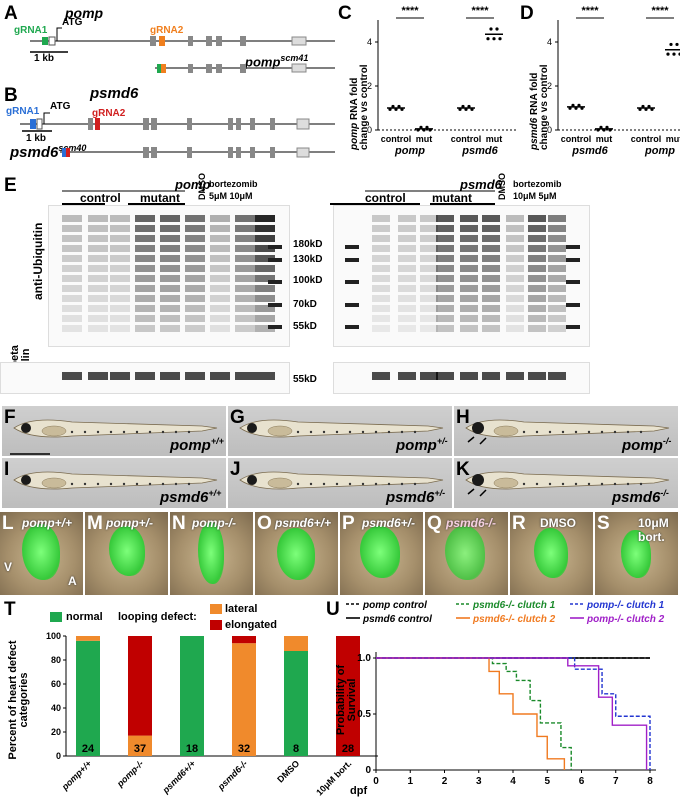 Image resolution: width=680 pixels, height=810 pixels. I want to click on heart-panel-s, so click(636, 553).